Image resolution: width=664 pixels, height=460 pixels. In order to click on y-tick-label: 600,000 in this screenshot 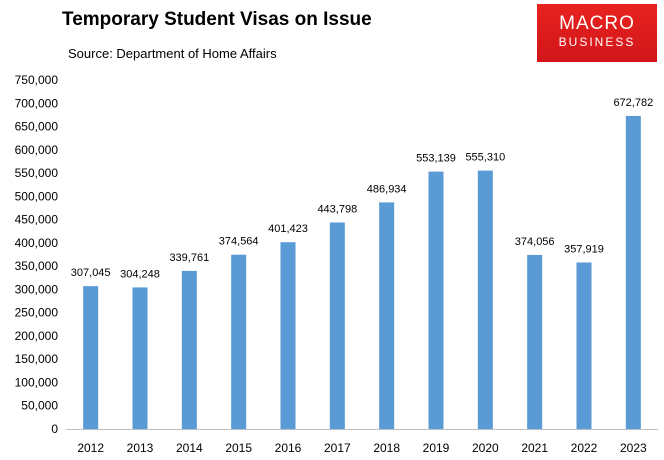, I will do `click(37, 150)`.